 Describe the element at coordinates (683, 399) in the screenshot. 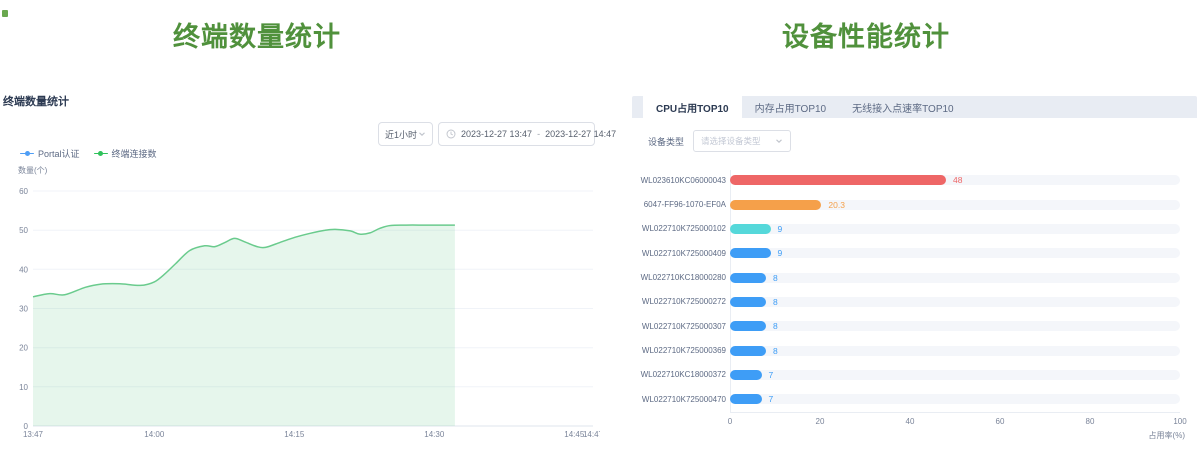

I see `device-label: WL022710K725000470` at that location.